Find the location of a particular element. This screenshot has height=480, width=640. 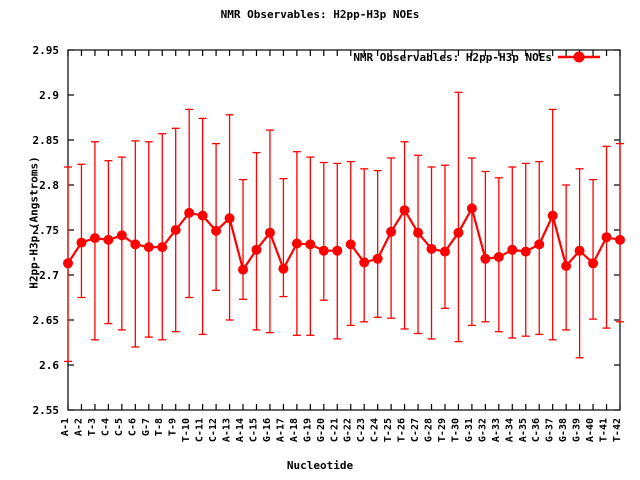

x-tick-label: C-24 is located at coordinates (375, 430).